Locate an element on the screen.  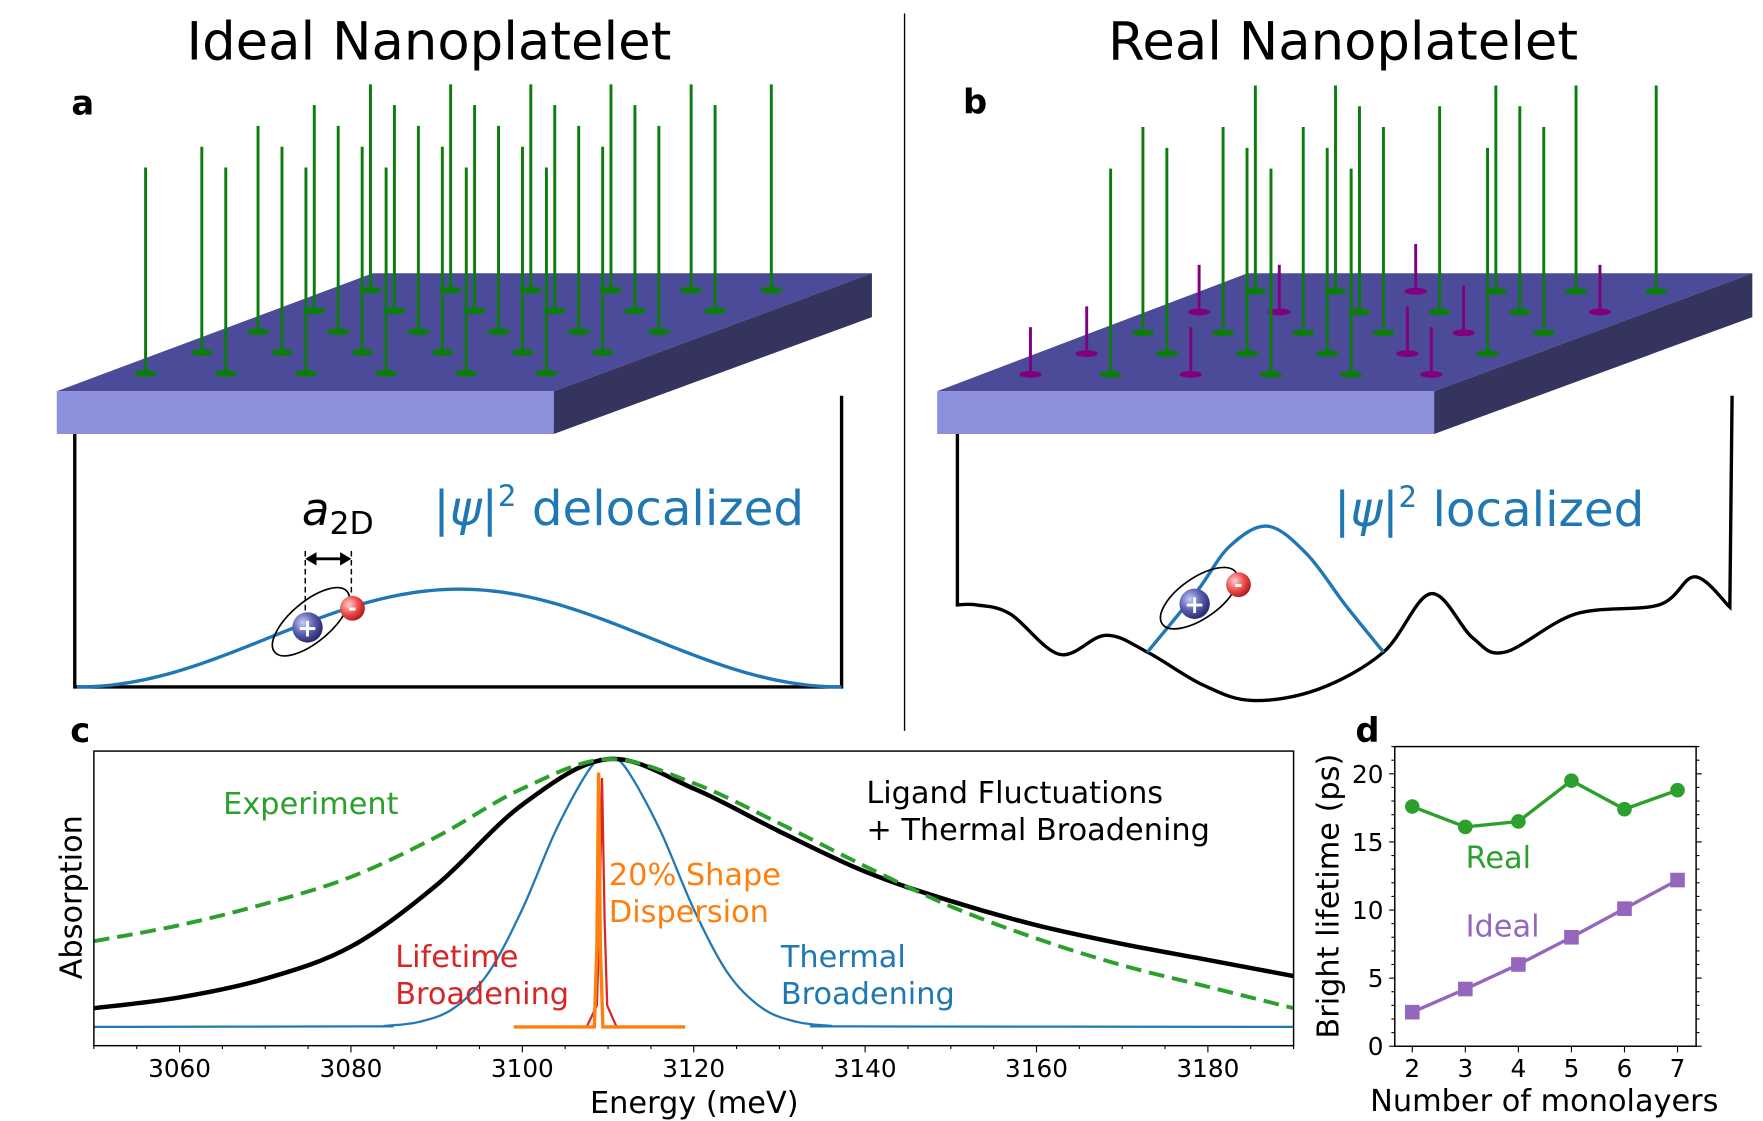
thermal-broadening-label-line2: Broadening is located at coordinates (868, 994).